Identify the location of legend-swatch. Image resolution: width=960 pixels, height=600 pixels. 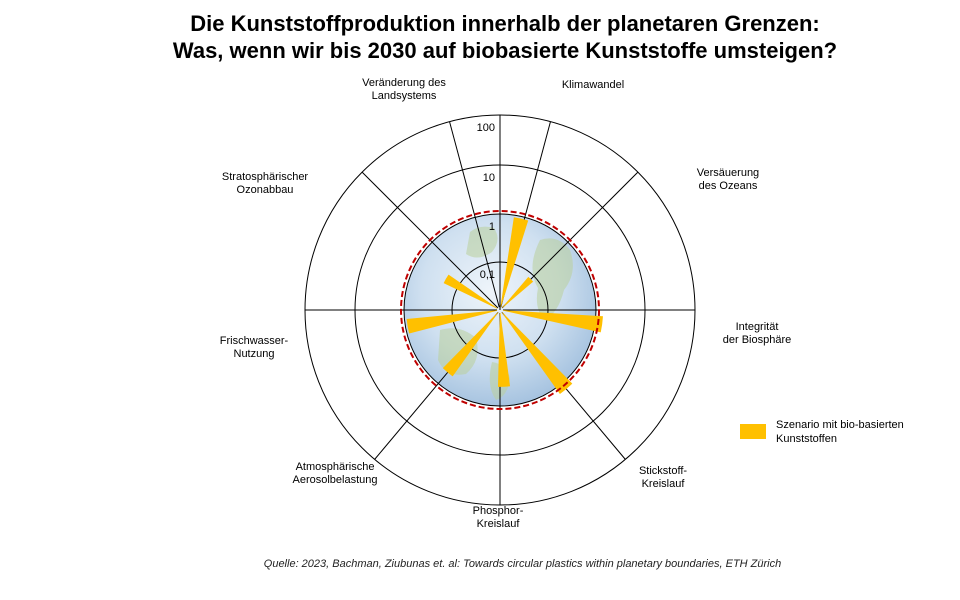
(753, 431).